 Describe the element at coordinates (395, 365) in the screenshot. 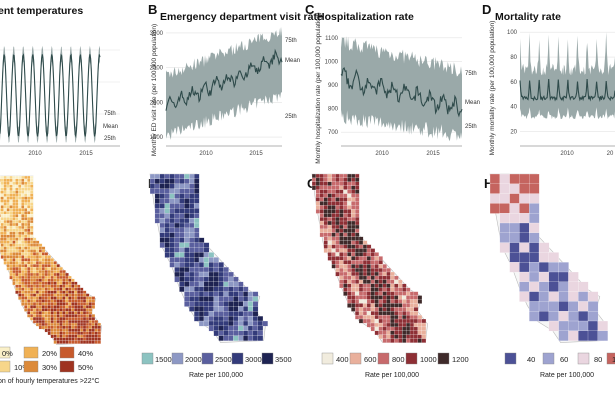

I see `legend-g: 400 600 800 1000 1200 Rate per 100,000` at that location.